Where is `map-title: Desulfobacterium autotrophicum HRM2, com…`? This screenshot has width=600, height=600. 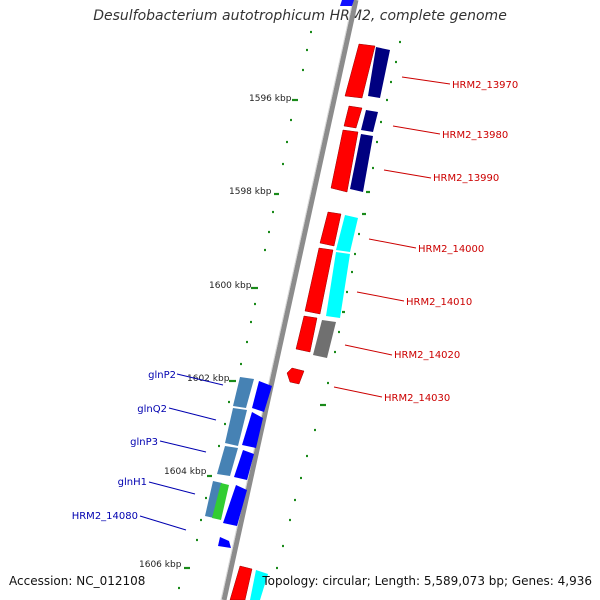 map-title: Desulfobacterium autotrophicum HRM2, com… is located at coordinates (300, 16).